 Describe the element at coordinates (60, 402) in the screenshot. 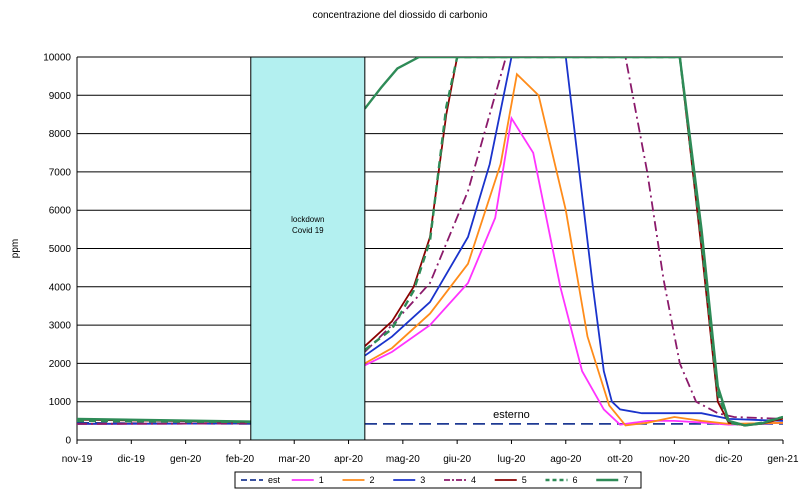

I see `y-tick-1000: 1000` at that location.